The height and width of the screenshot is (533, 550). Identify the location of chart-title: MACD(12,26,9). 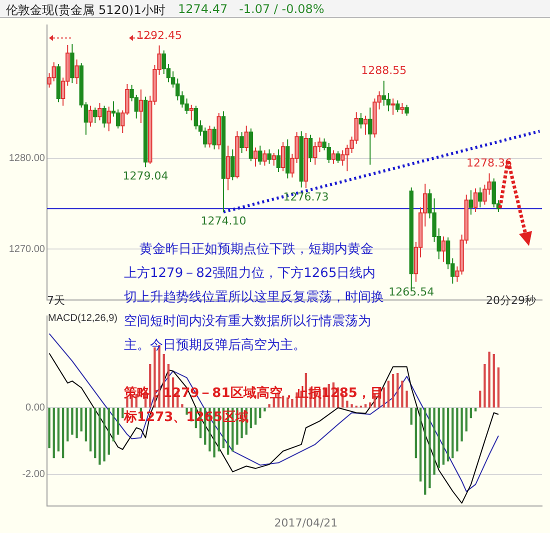
(83, 318).